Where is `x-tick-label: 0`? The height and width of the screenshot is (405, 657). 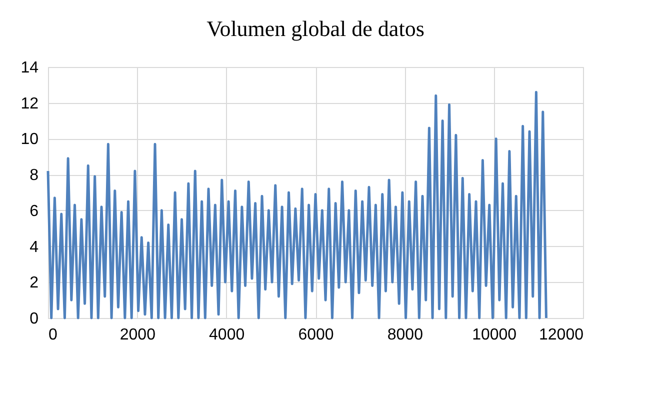 x-tick-label: 0 is located at coordinates (53, 335).